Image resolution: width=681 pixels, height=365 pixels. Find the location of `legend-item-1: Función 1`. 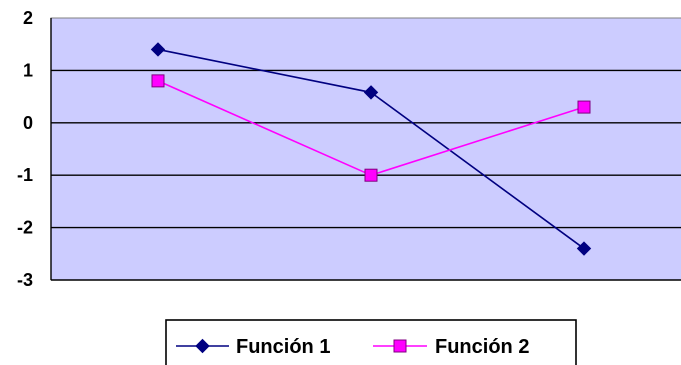

legend-item-1: Función 1 is located at coordinates (253, 347).